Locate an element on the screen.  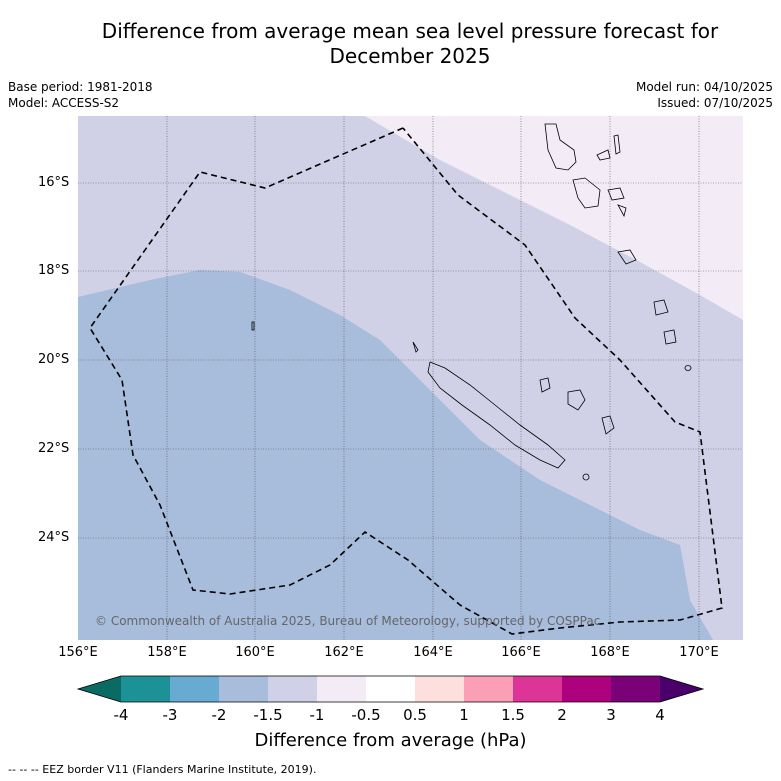
colorbar-tick-label: -1 is located at coordinates (317, 715).